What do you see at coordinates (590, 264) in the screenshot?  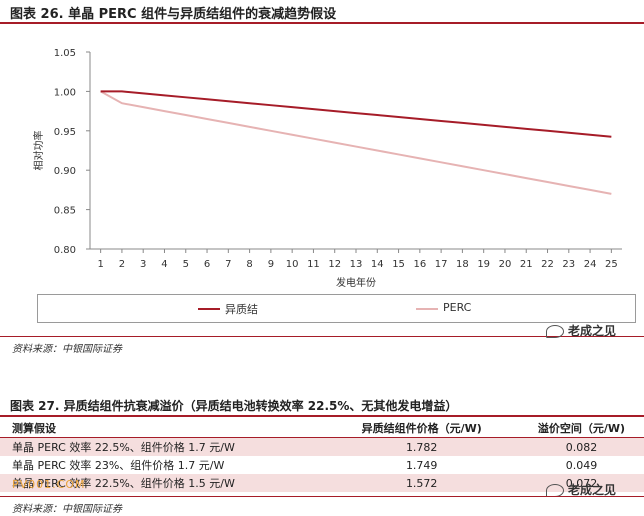 I see `x-tick-label: 24` at bounding box center [590, 264].